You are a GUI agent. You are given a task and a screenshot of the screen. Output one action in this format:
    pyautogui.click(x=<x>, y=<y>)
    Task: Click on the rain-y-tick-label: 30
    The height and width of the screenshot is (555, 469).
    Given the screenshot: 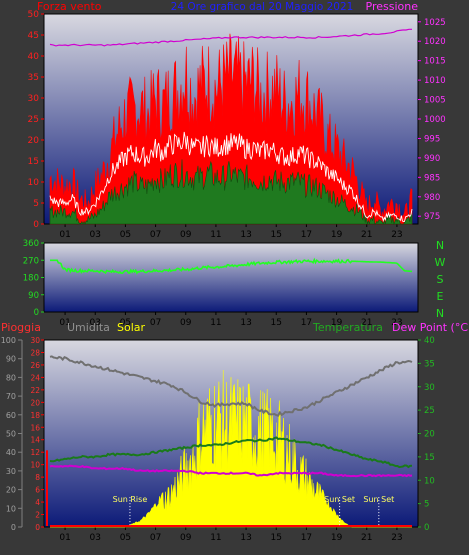 What is the action you would take?
    pyautogui.click(x=35, y=340)
    